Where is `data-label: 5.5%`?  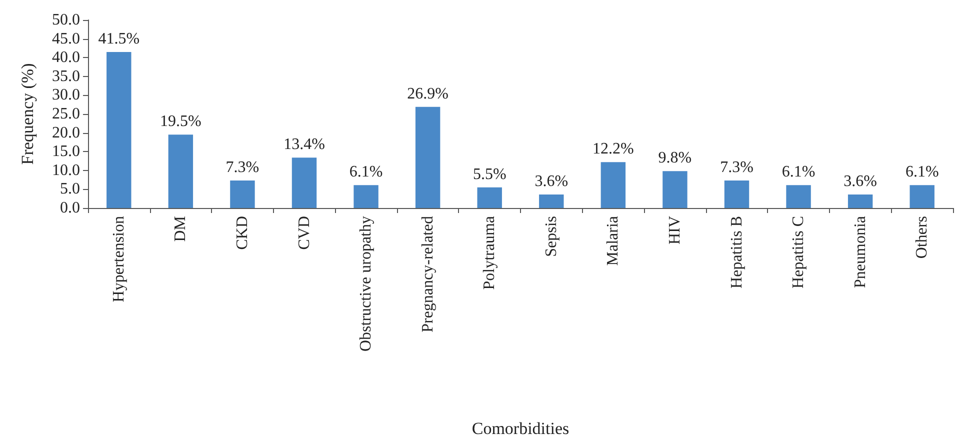 data-label: 5.5% is located at coordinates (489, 174).